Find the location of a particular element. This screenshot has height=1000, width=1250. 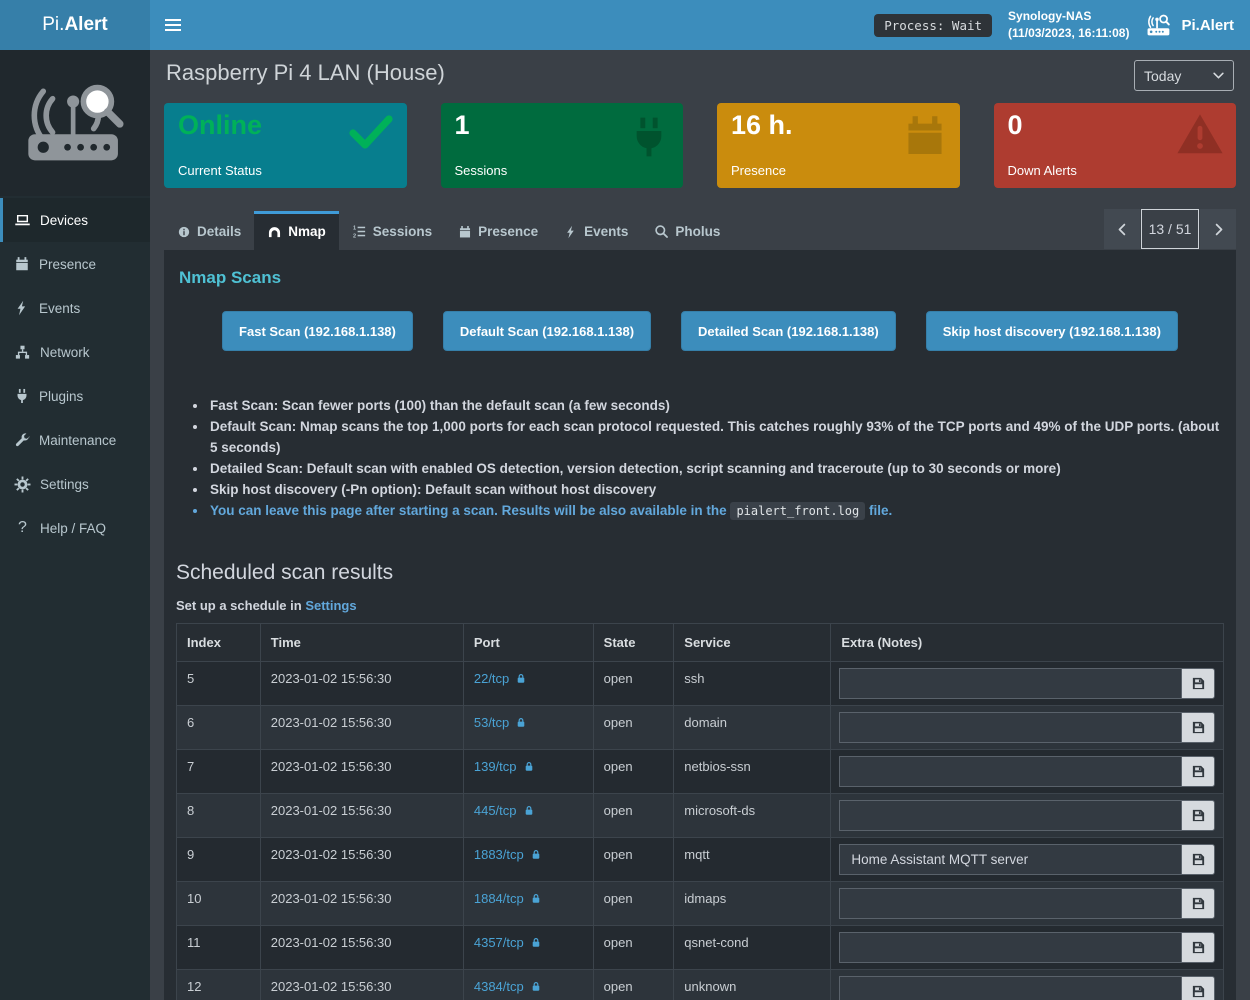

tab-presence: Presence is located at coordinates (498, 230).